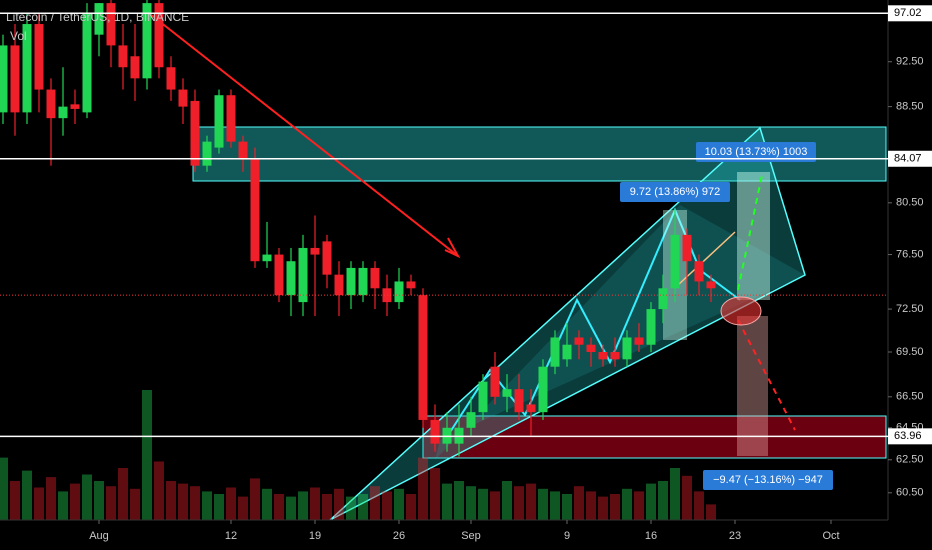 Image resolution: width=932 pixels, height=550 pixels. Describe the element at coordinates (910, 352) in the screenshot. I see `y-tick-label: 69.50` at that location.